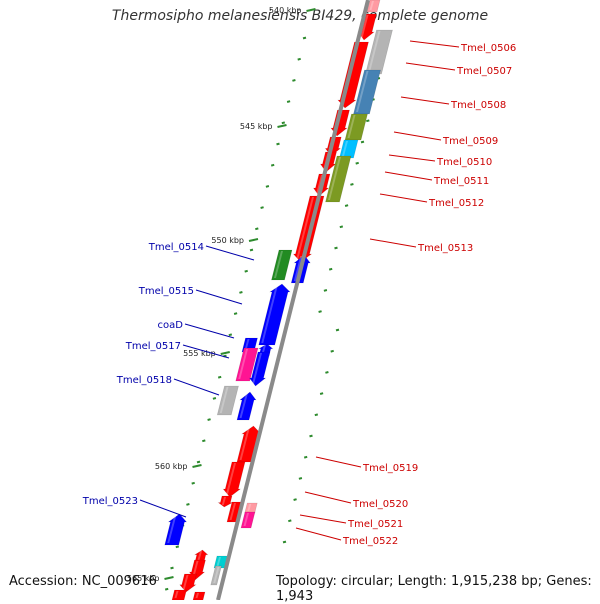  Describe the element at coordinates (256, 126) in the screenshot. I see `kbp-label: 545 kbp` at that location.